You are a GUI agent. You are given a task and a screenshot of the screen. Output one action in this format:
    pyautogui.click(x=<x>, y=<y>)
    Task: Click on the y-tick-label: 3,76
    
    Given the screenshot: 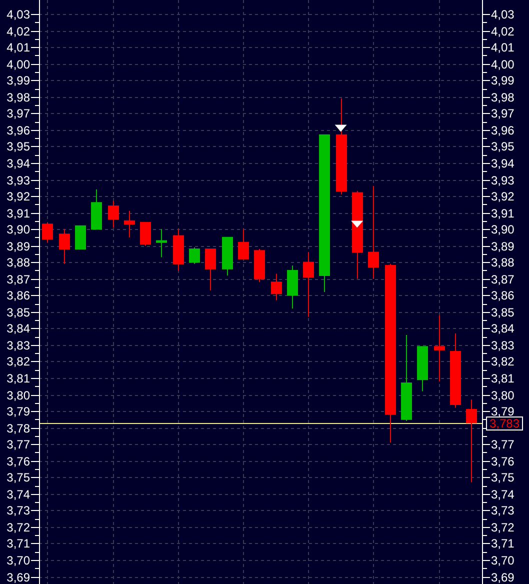 What is the action you would take?
    pyautogui.click(x=18, y=461)
    